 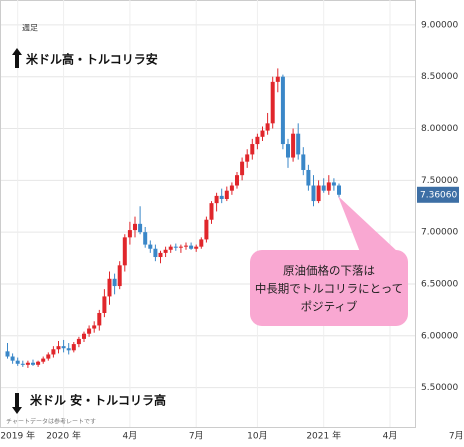 What do you see at coordinates (329, 307) in the screenshot?
I see `callout-text: ポジティブ` at bounding box center [329, 307].